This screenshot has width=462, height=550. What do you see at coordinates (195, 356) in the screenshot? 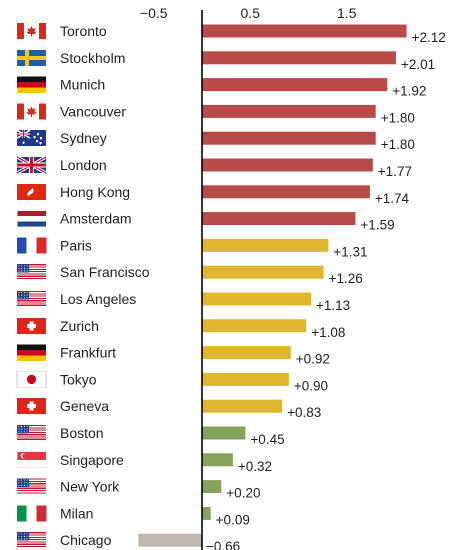
I see `chart-row: Frankfurt +0.92` at bounding box center [195, 356].